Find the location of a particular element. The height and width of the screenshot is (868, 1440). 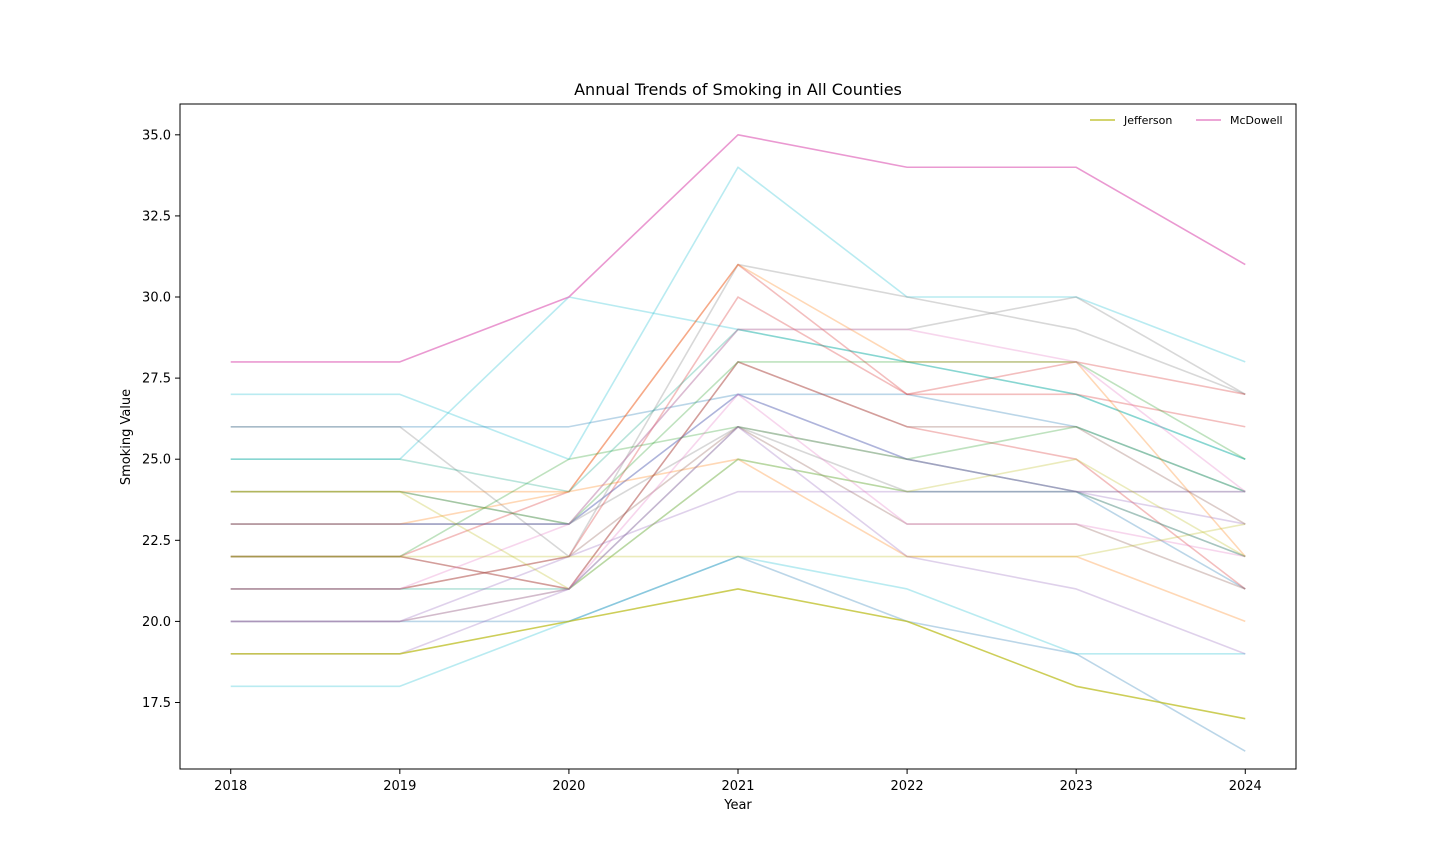

y-tick-label: 30.0 is located at coordinates (156, 298).